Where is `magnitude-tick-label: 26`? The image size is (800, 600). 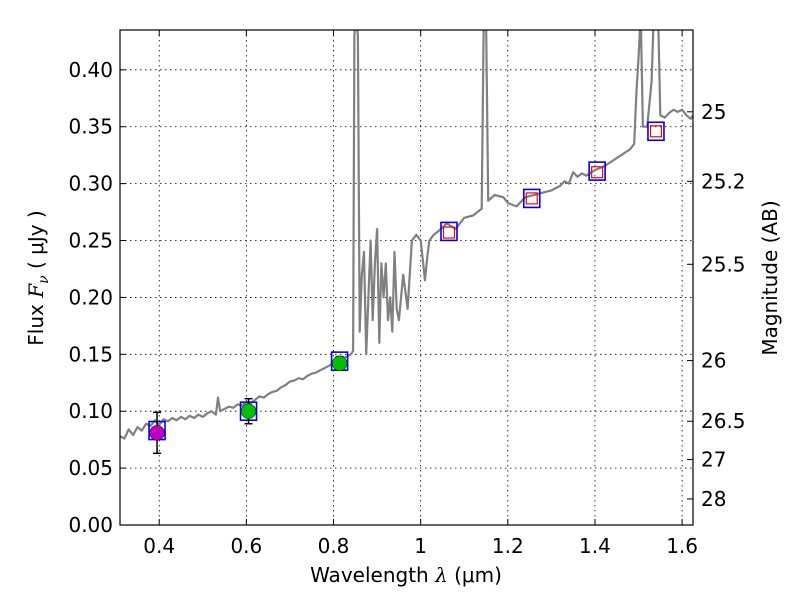 magnitude-tick-label: 26 is located at coordinates (713, 361).